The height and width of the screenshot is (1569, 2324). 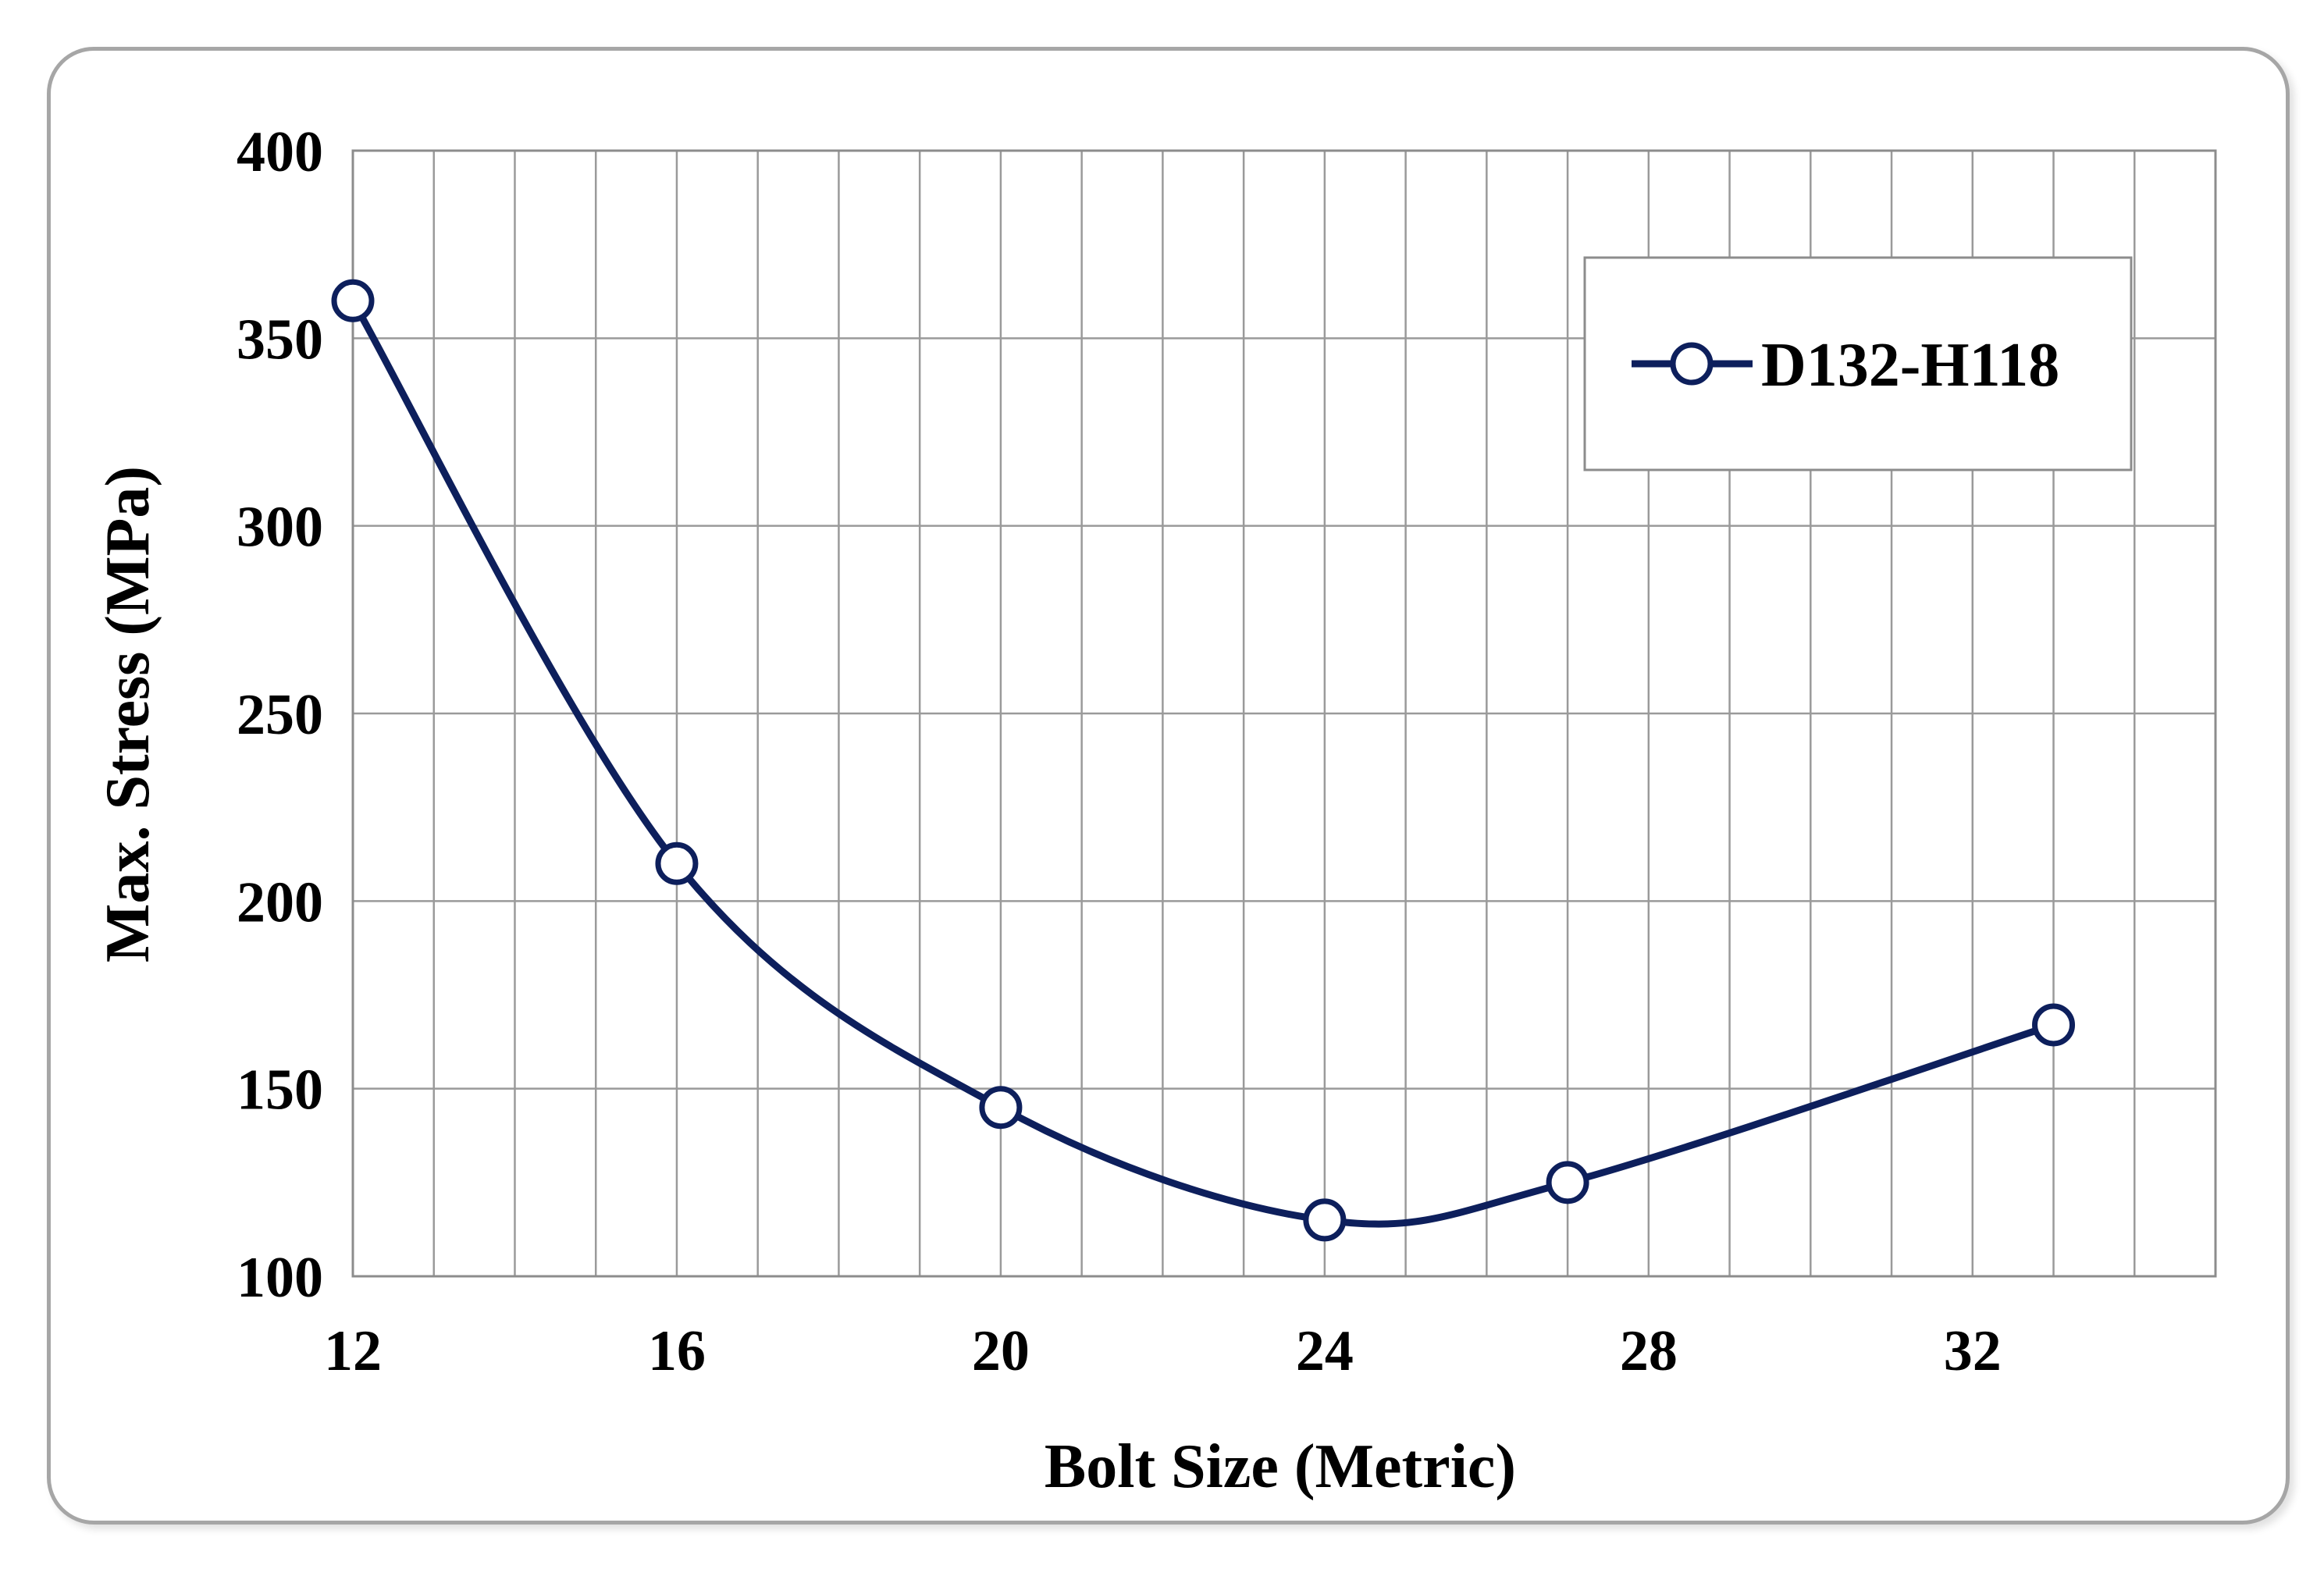 What do you see at coordinates (1973, 1351) in the screenshot?
I see `x-tick-label: 32` at bounding box center [1973, 1351].